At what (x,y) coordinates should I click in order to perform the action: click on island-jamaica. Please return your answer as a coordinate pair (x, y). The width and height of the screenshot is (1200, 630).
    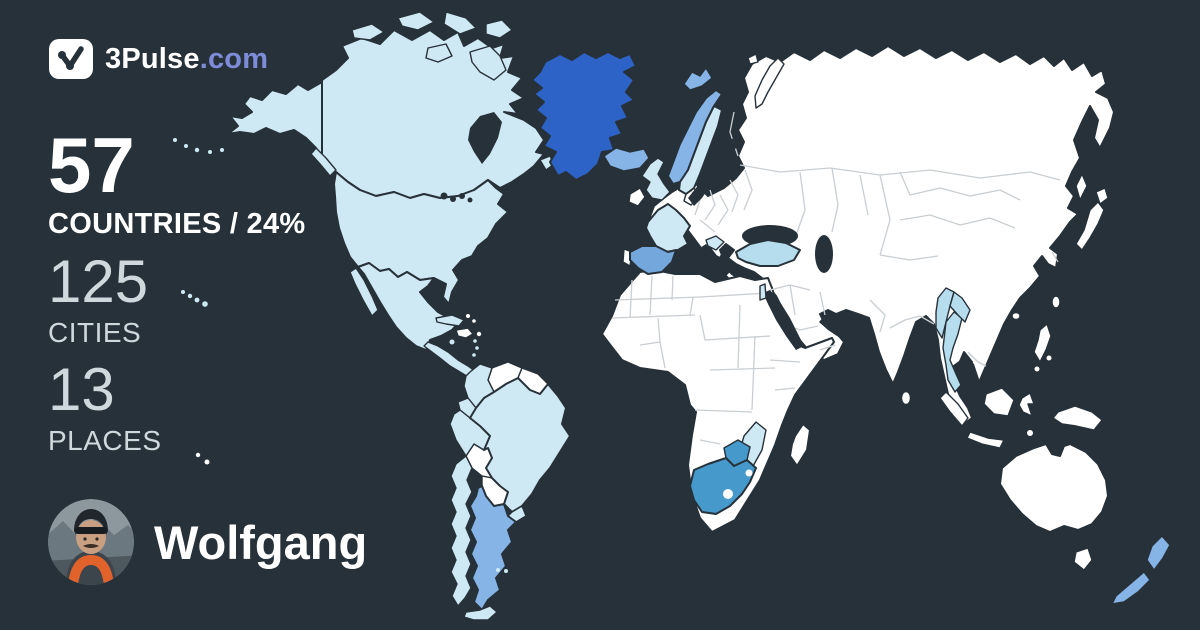
    Looking at the image, I should click on (452, 342).